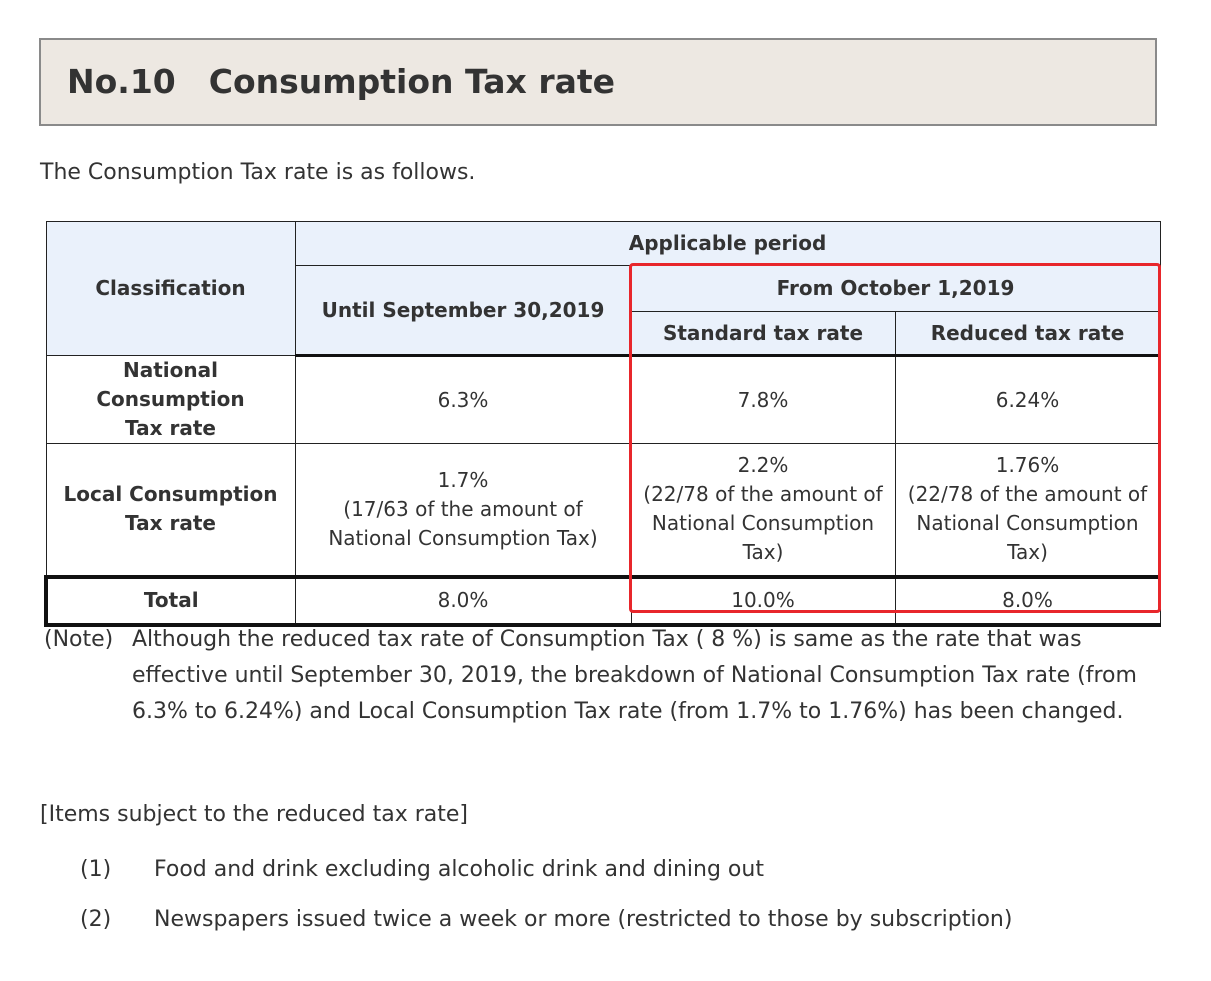 This screenshot has width=1211, height=981. What do you see at coordinates (727, 243) in the screenshot?
I see `header-applicable-period: Applicable period` at bounding box center [727, 243].